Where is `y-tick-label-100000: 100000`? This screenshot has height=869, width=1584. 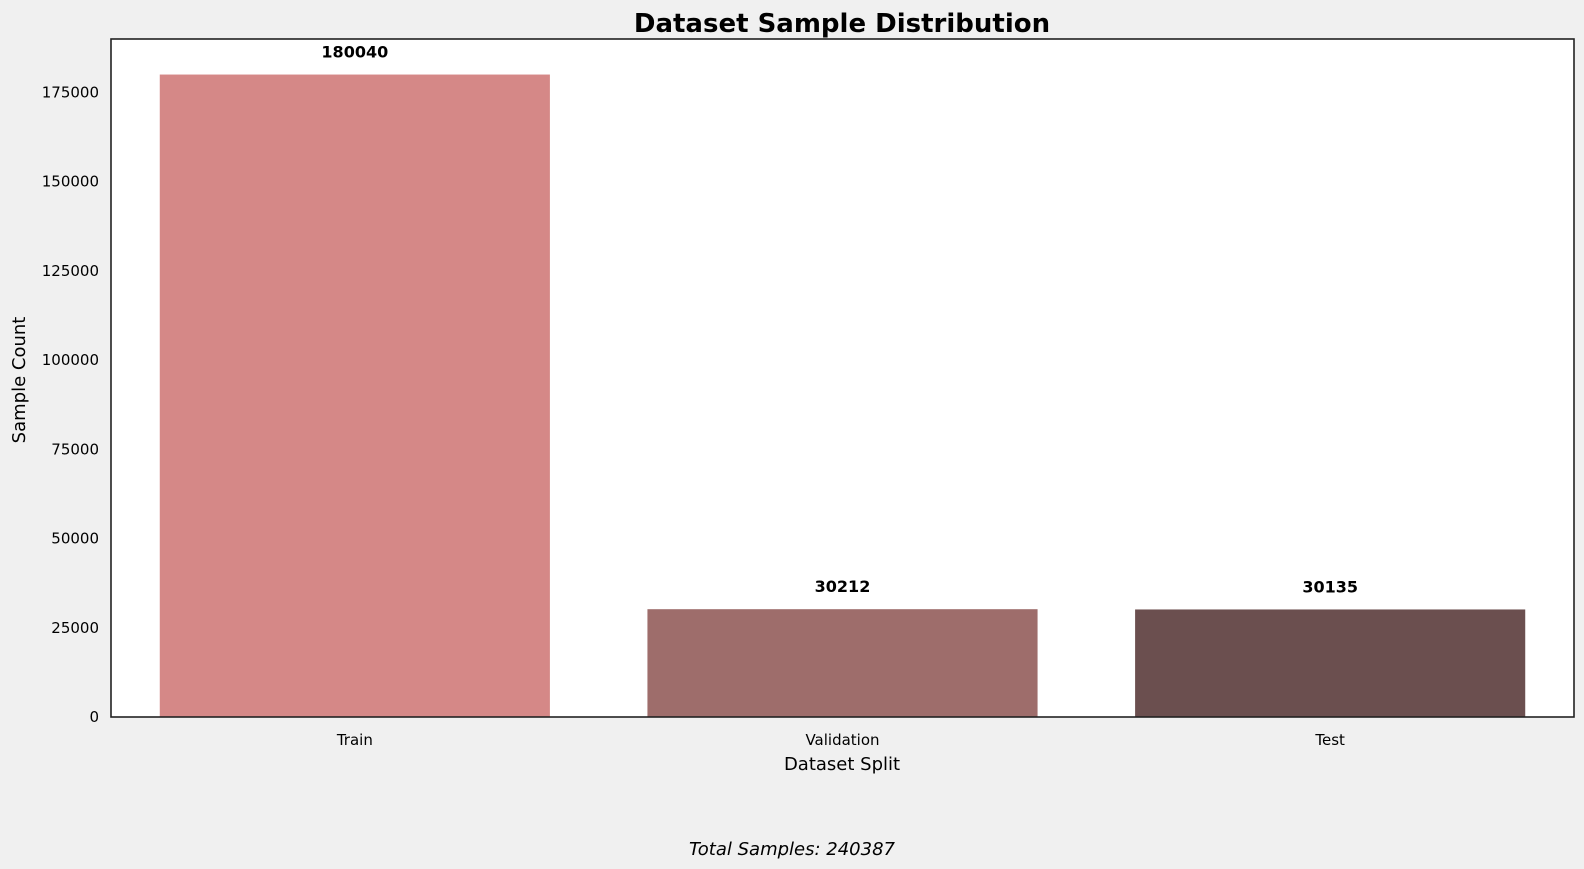
y-tick-label-100000: 100000 is located at coordinates (70, 360).